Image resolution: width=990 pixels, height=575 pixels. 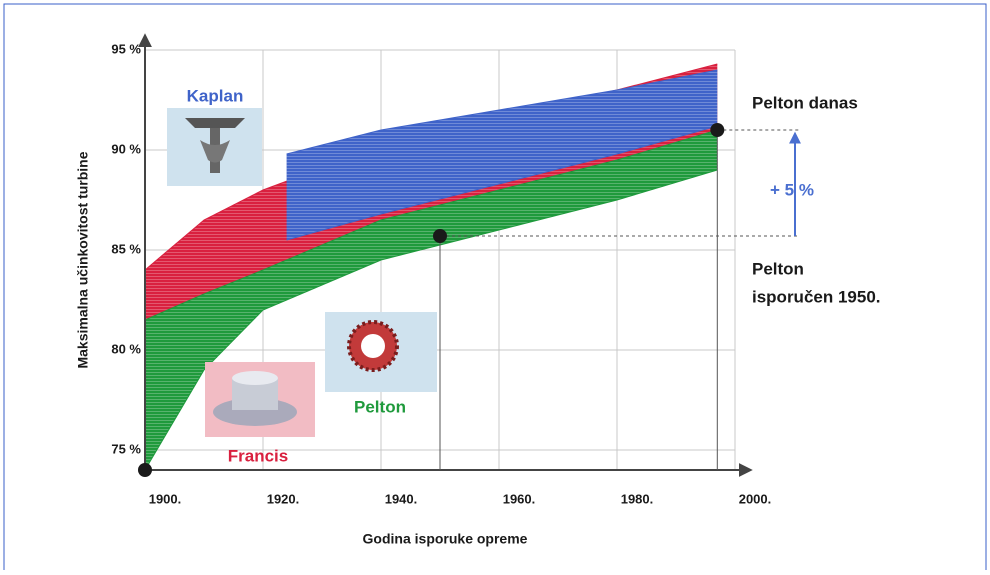 I want to click on francis-icon, so click(x=260, y=399).